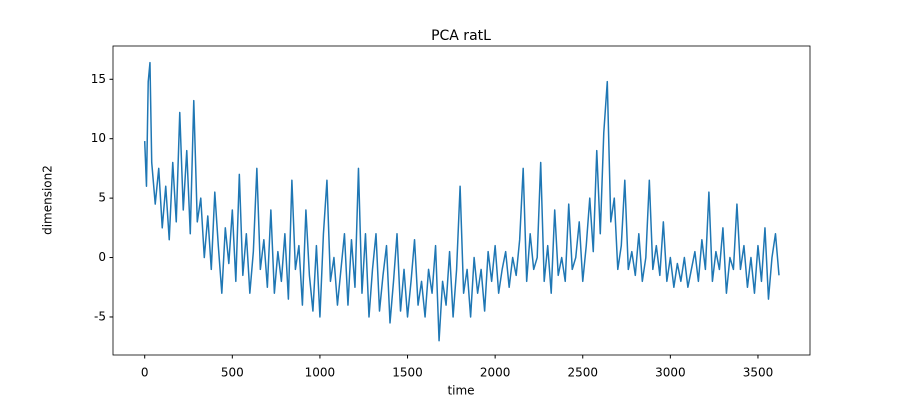 The height and width of the screenshot is (400, 900). Describe the element at coordinates (102, 257) in the screenshot. I see `y-tick-label: 0` at that location.